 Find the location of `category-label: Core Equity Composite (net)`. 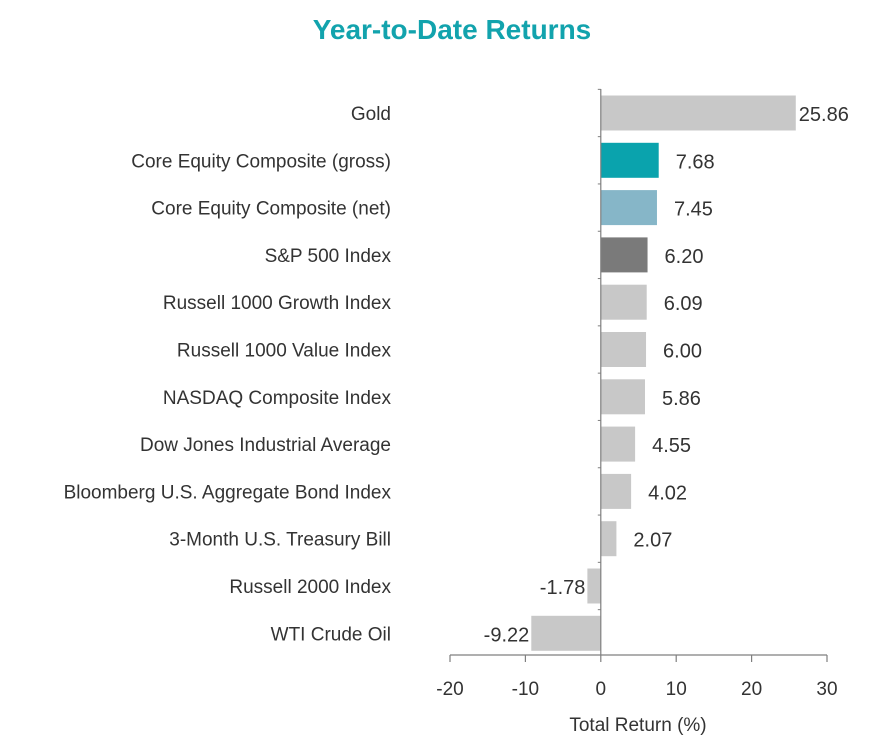

category-label: Core Equity Composite (net) is located at coordinates (271, 209).